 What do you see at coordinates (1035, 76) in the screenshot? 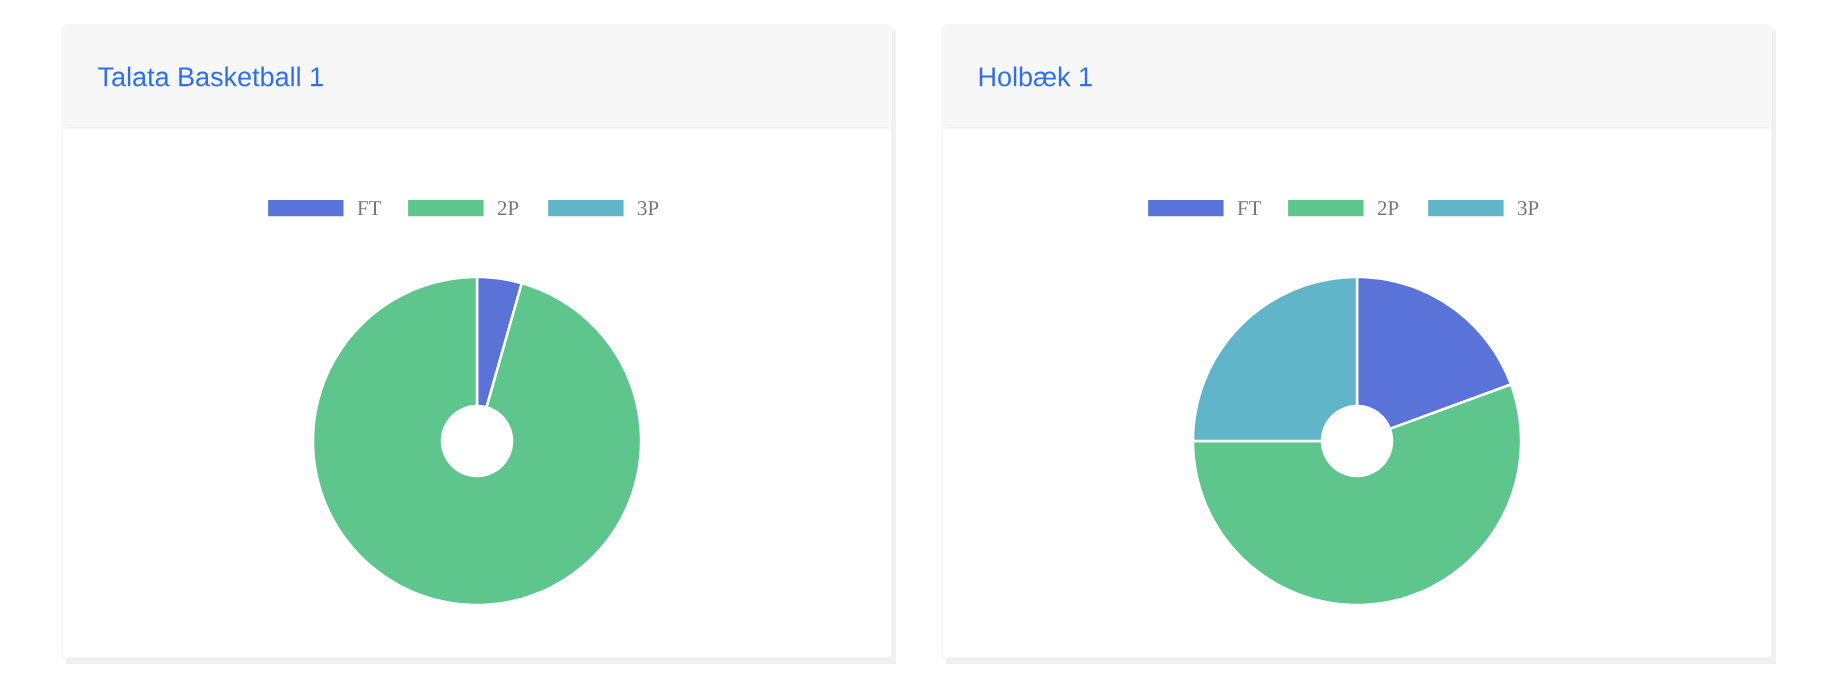
I see `chart-title: Holbæk 1` at bounding box center [1035, 76].